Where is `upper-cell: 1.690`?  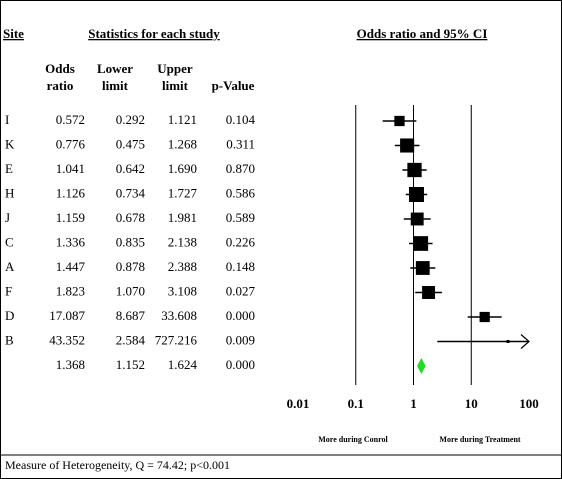
upper-cell: 1.690 is located at coordinates (182, 168).